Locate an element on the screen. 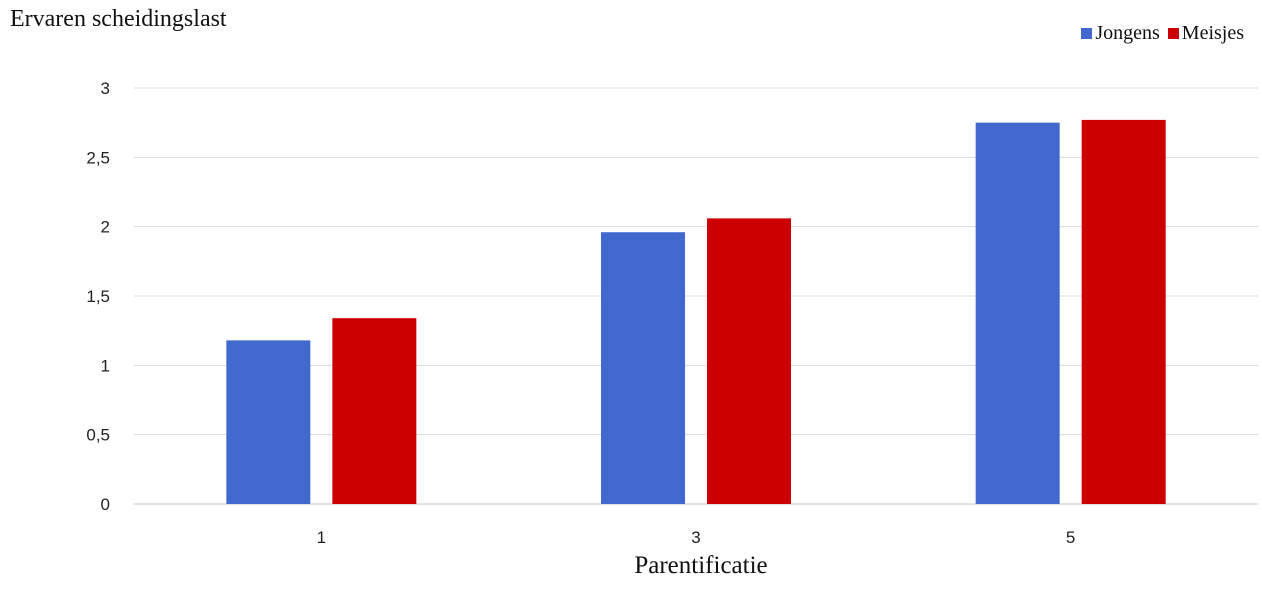 The height and width of the screenshot is (591, 1262). y-tick-label: 1,5 is located at coordinates (98, 296).